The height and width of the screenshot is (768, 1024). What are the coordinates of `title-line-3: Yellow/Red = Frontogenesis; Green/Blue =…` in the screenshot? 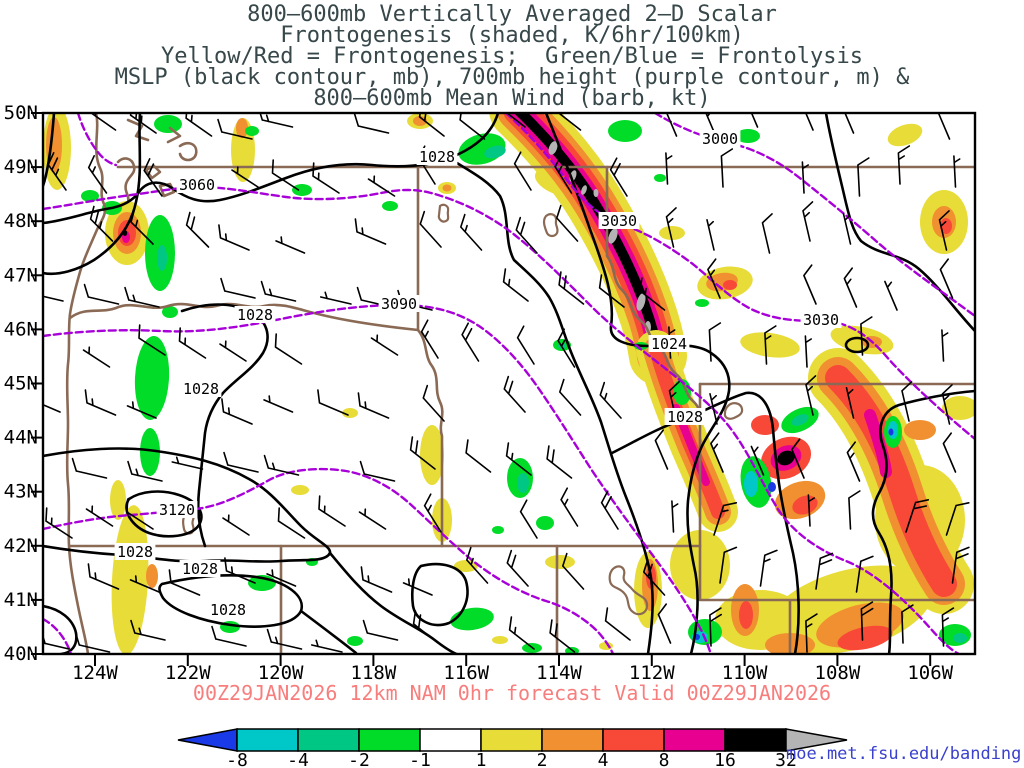 It's located at (512, 56).